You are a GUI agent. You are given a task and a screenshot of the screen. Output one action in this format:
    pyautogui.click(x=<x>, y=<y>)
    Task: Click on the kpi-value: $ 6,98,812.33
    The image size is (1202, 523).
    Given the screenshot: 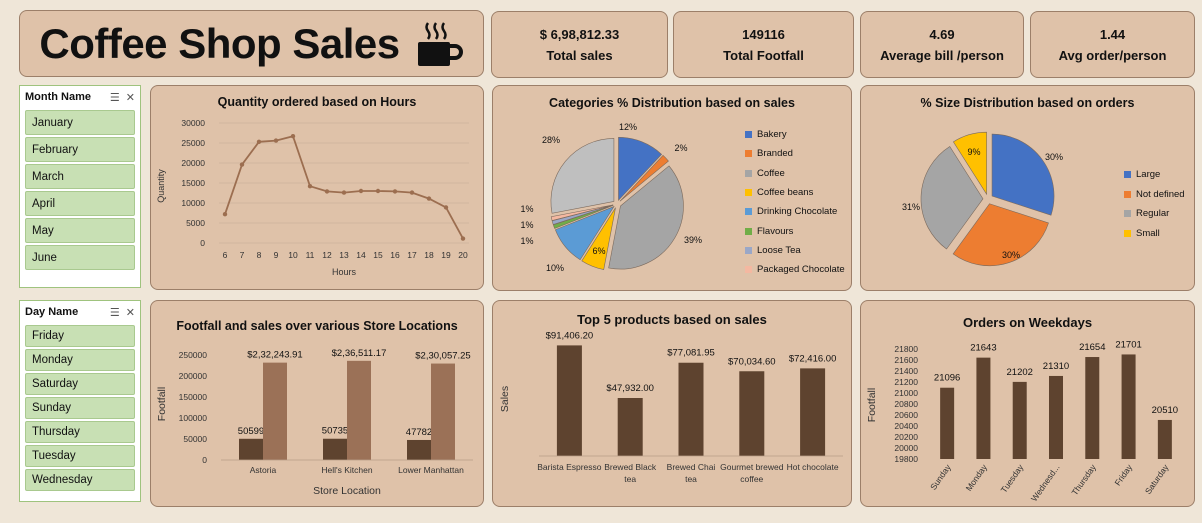 What is the action you would take?
    pyautogui.click(x=579, y=34)
    